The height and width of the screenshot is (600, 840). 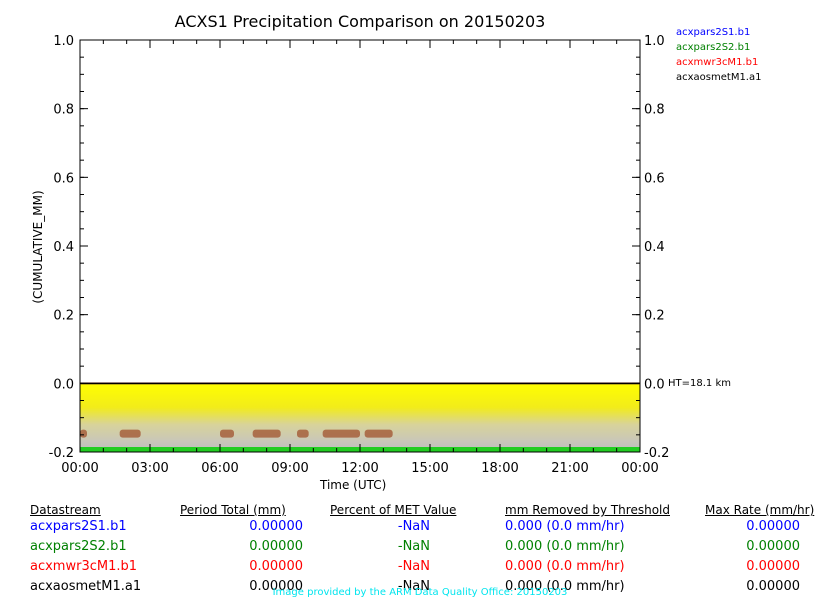 I want to click on y-tick-label-right: 0.0, so click(x=654, y=384).